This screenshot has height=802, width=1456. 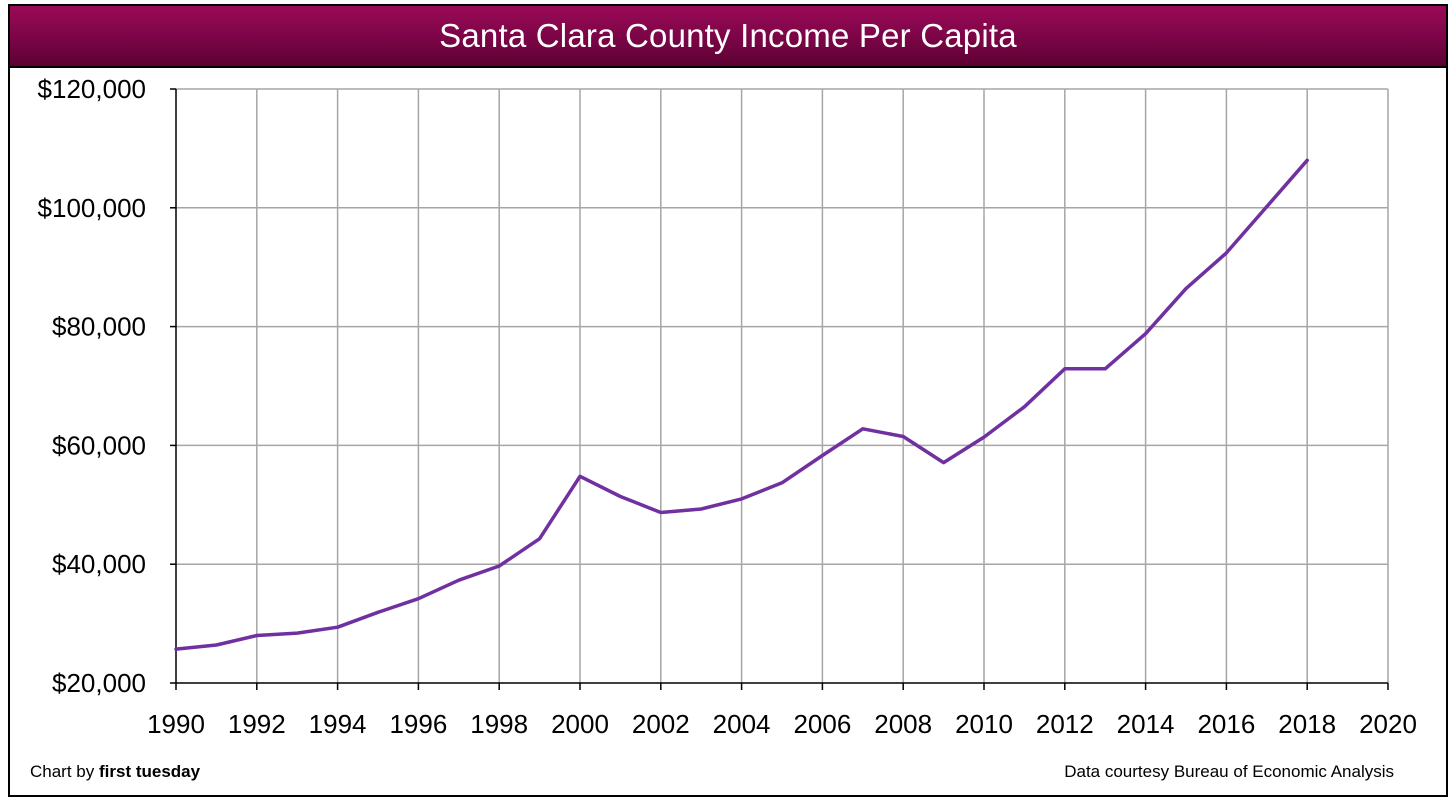 I want to click on x-tick-label: 2016, so click(x=1226, y=724).